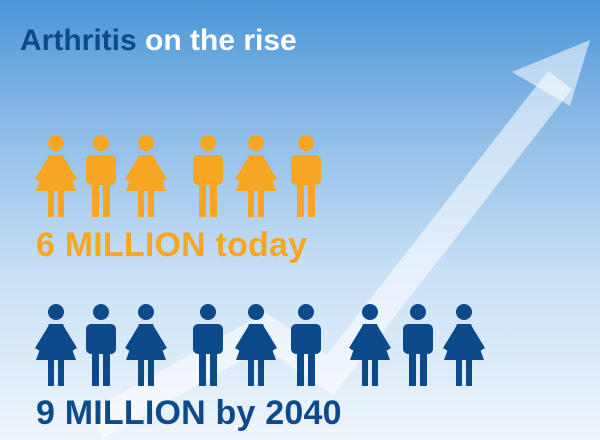  Describe the element at coordinates (172, 245) in the screenshot. I see `caption-today: 6 MILLION today` at that location.